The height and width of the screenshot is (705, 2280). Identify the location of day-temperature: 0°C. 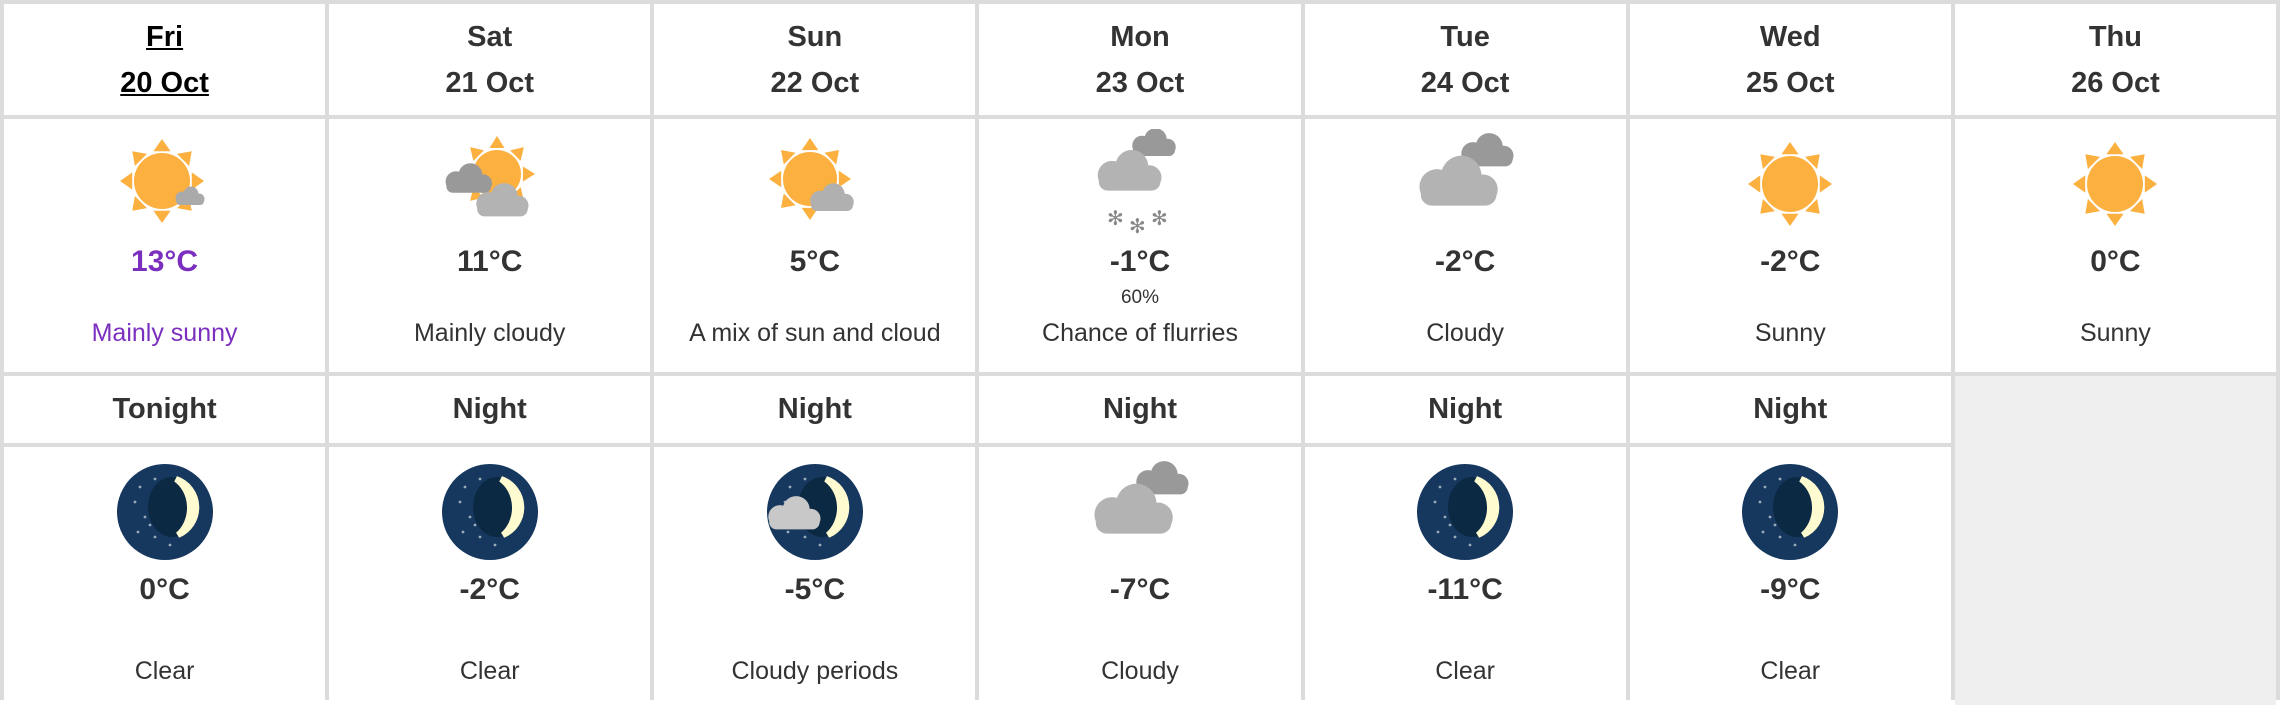
(2115, 261).